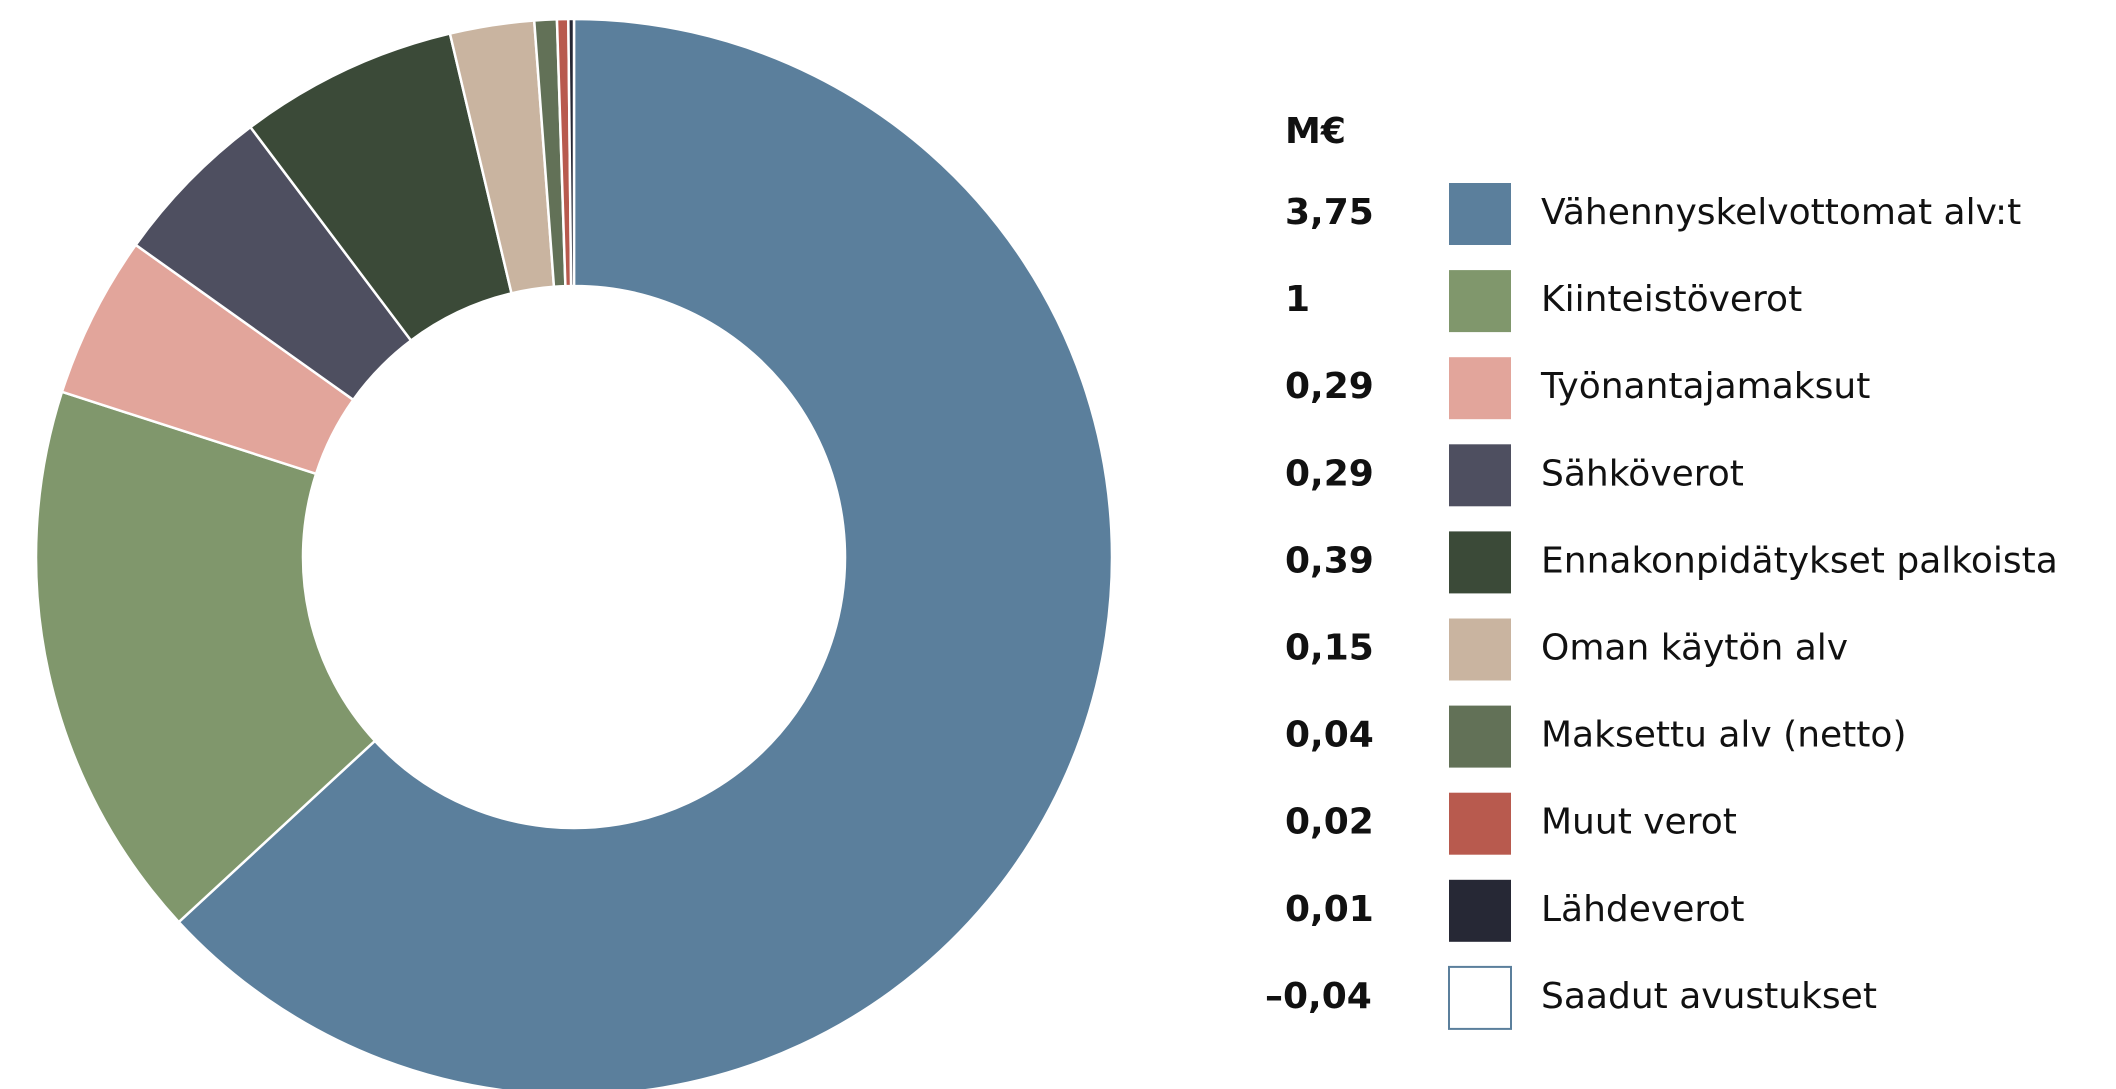  Describe the element at coordinates (1694, 648) in the screenshot. I see `legend-label: Oman käytön alv` at that location.